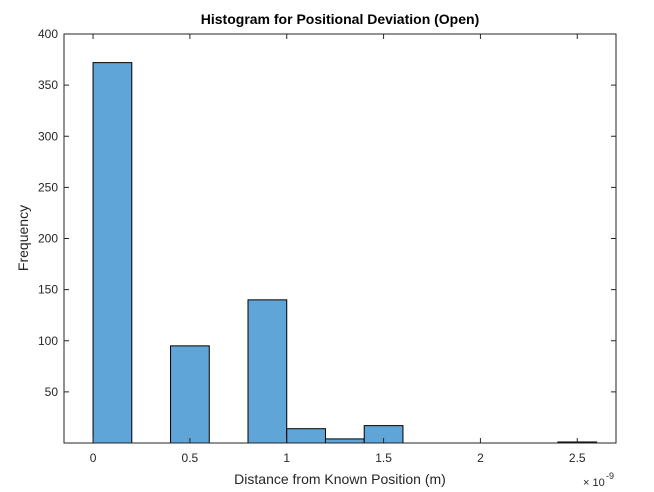  What do you see at coordinates (286, 458) in the screenshot?
I see `x-tick-label-2: 1` at bounding box center [286, 458].